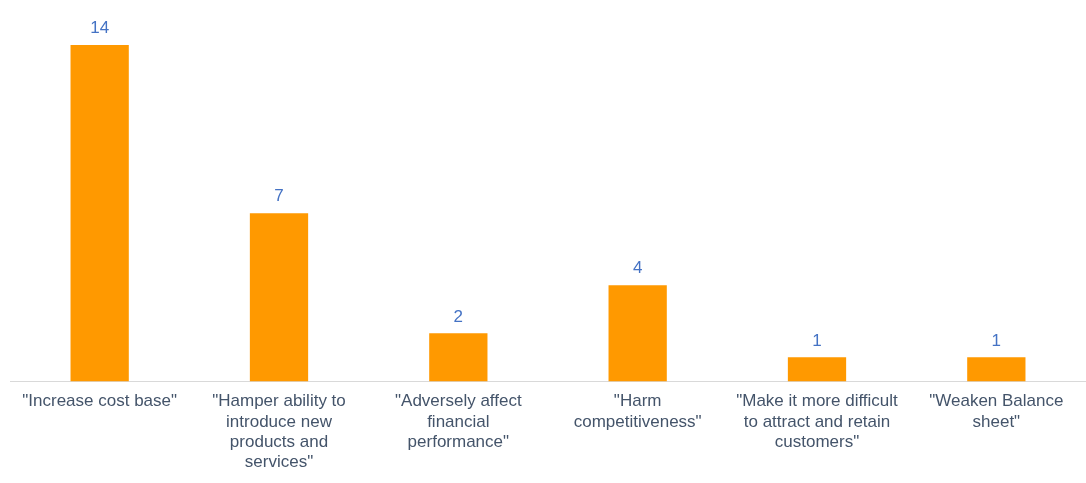 This screenshot has width=1086, height=483. I want to click on x-tick-label: "Harm competitiveness", so click(637, 411).